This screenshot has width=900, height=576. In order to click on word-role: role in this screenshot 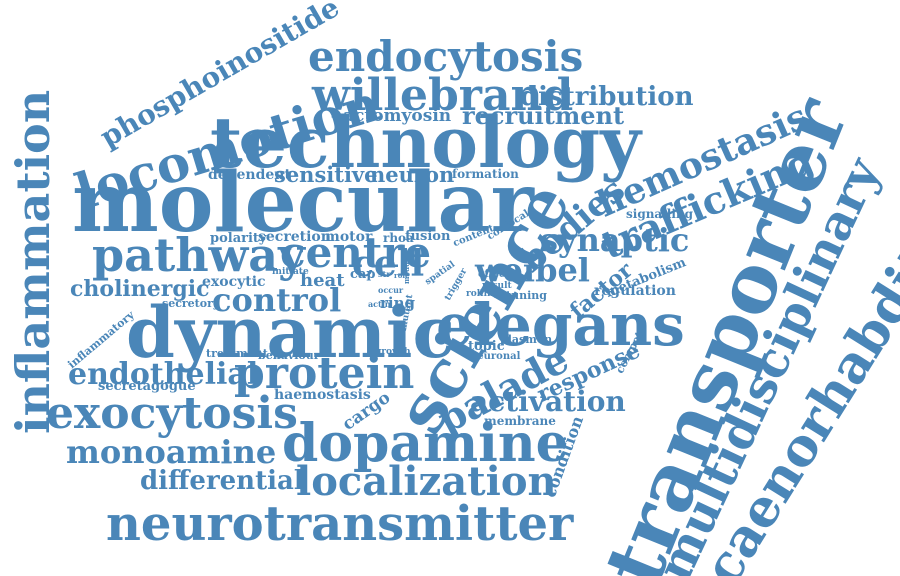, I will do `click(402, 275)`.